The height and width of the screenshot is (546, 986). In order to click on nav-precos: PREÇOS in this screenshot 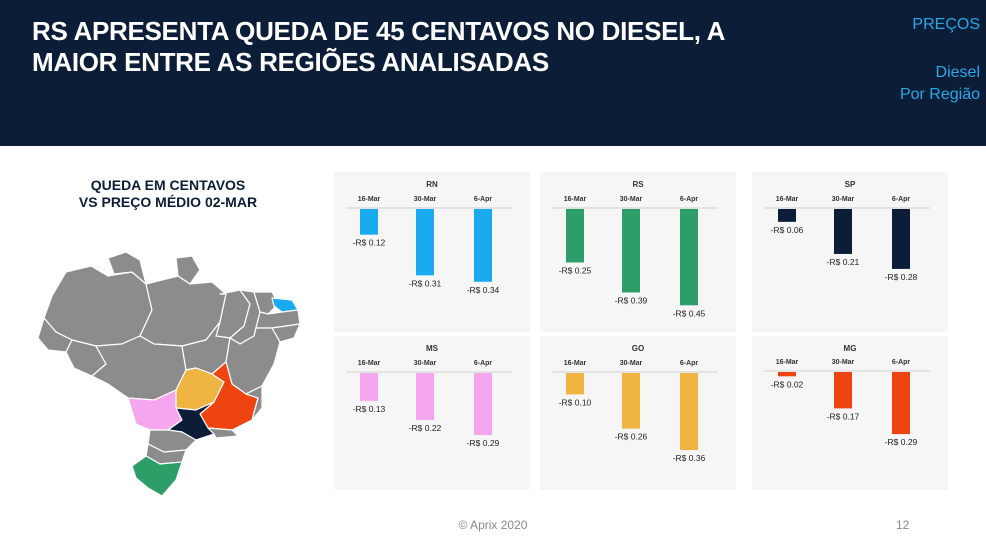, I will do `click(946, 24)`.